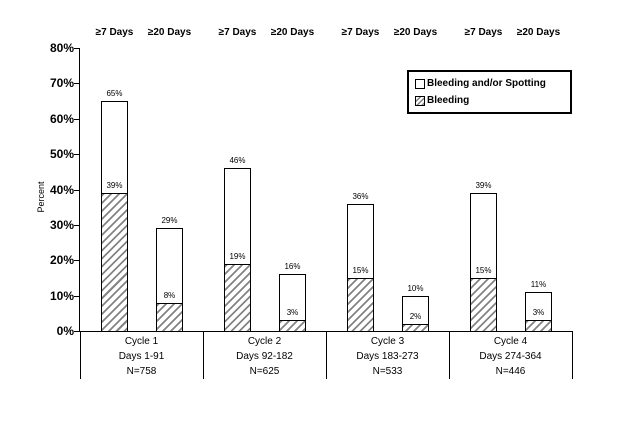  What do you see at coordinates (448, 100) in the screenshot?
I see `legend-label-bleeding: Bleeding` at bounding box center [448, 100].